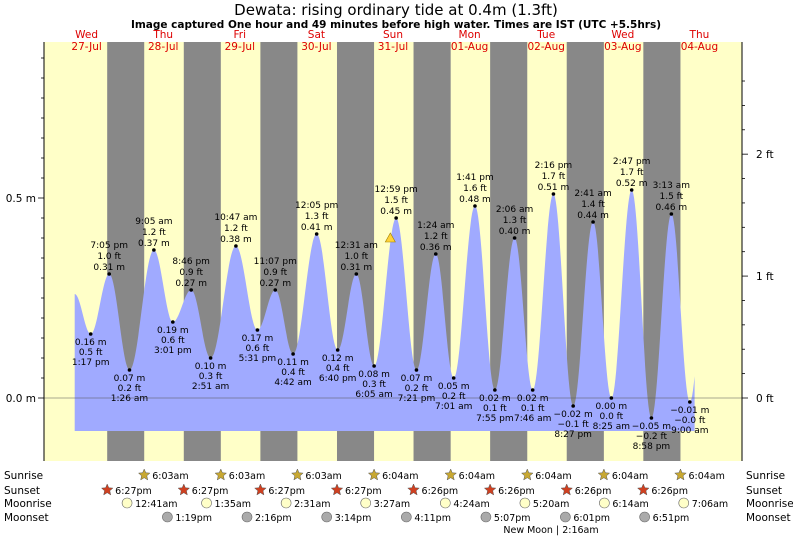  I want to click on moonset-time-label: 3:14pm, so click(353, 518).